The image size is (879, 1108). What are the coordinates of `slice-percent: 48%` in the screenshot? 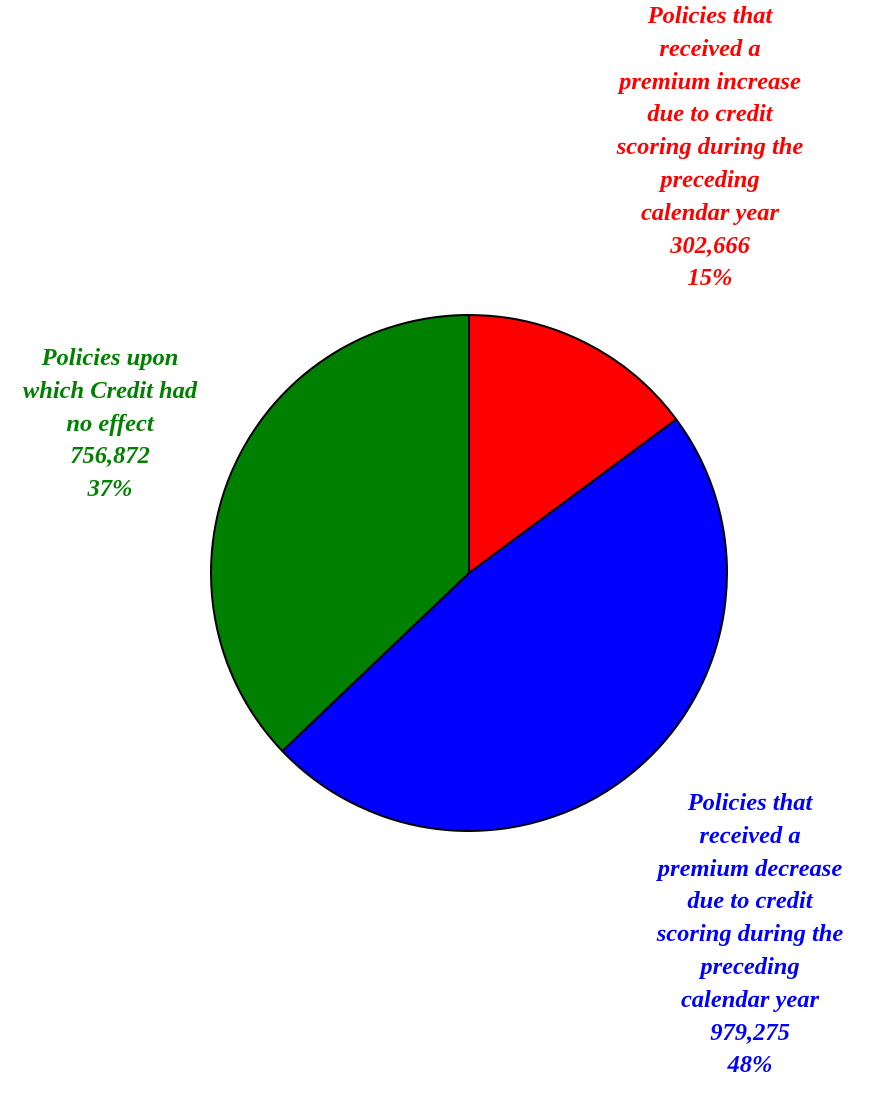 It's located at (750, 1065).